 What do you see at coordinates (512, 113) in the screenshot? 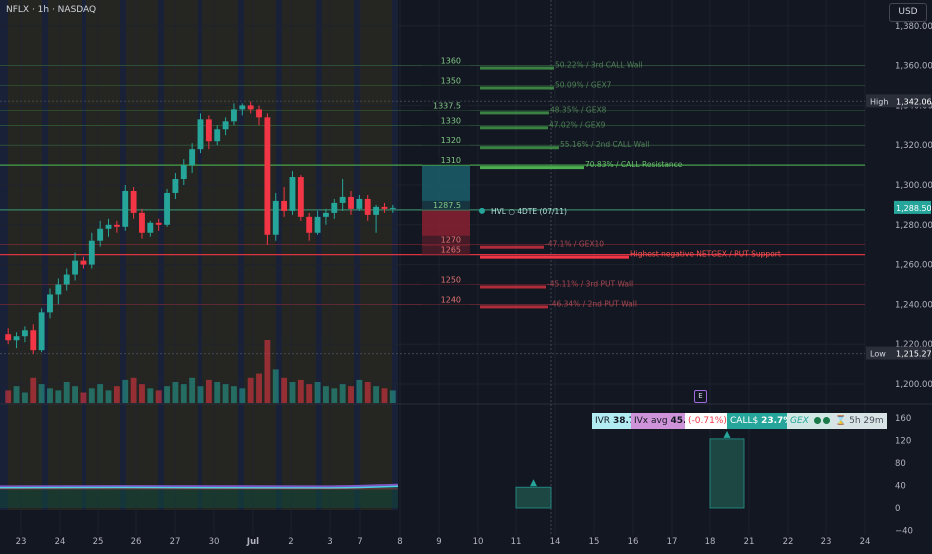
I see `level-bar-1337.5` at bounding box center [512, 113].